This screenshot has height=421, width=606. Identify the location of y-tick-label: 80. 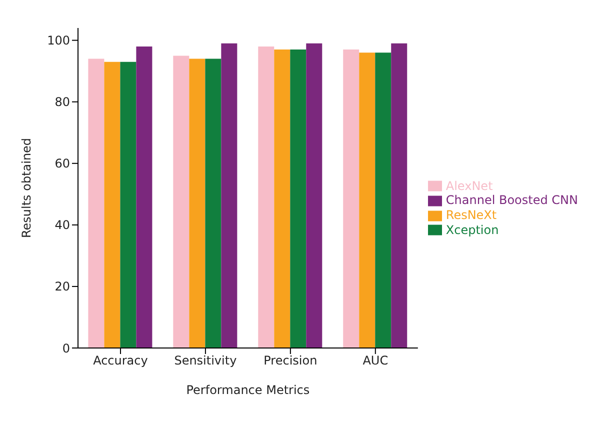
(62, 102).